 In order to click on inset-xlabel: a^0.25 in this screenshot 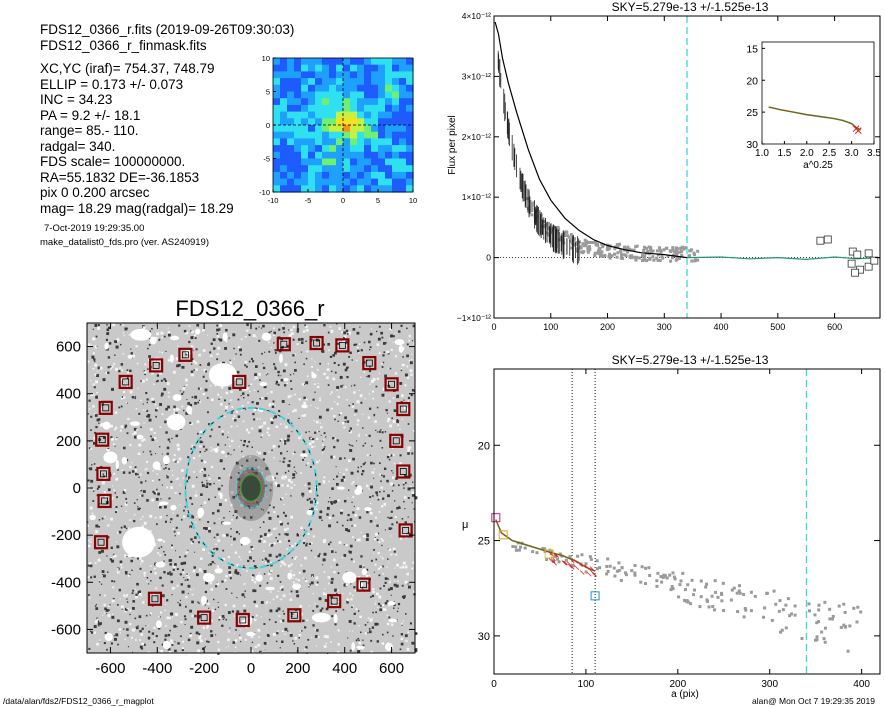, I will do `click(818, 165)`.